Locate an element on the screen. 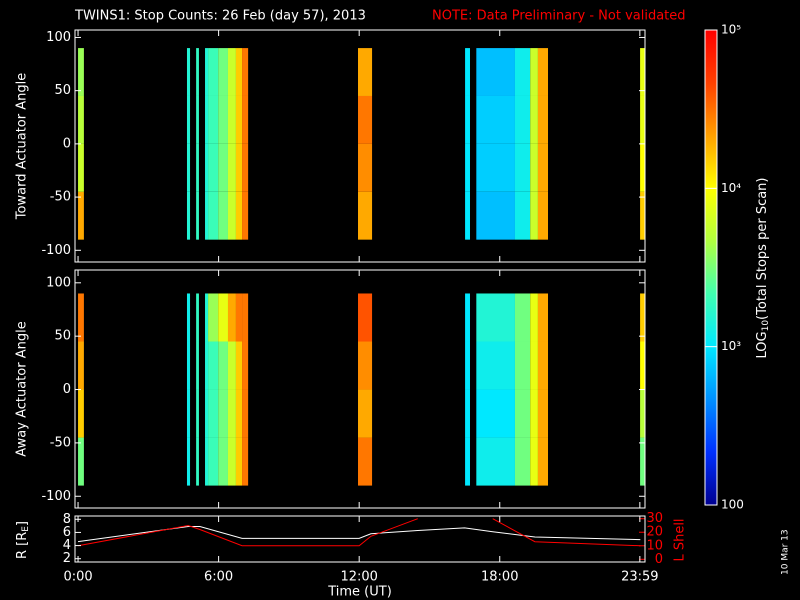  lines is located at coordinates (359, 532).